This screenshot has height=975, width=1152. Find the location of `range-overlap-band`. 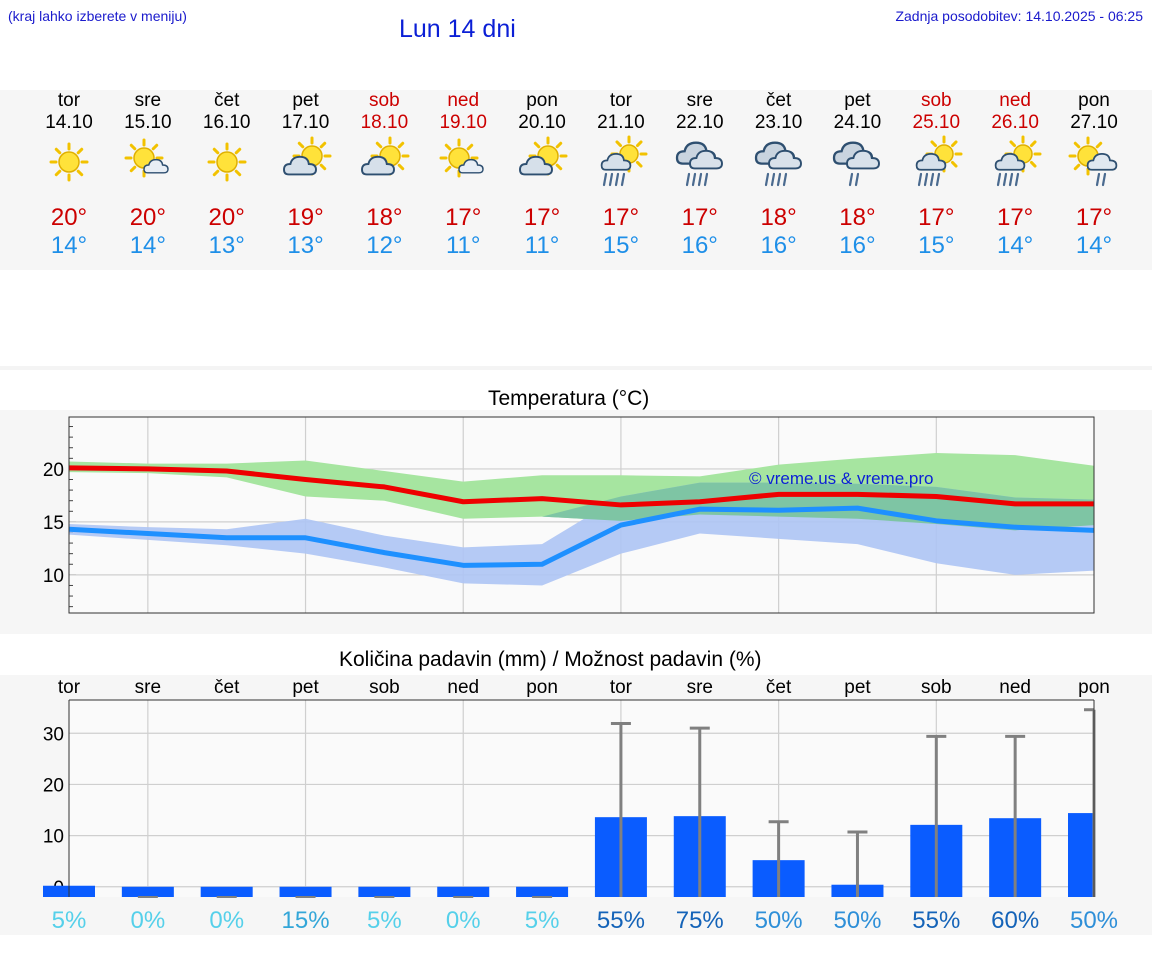

range-overlap-band is located at coordinates (581, 501).